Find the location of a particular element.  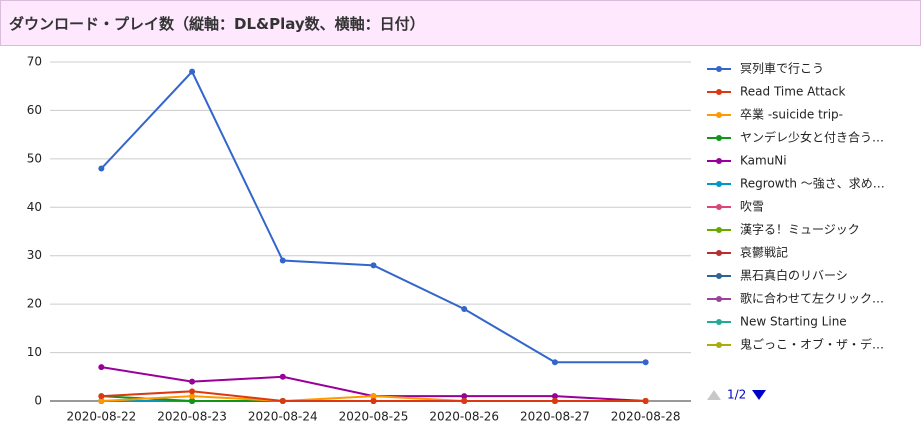

legend-label: 卒業 -suicide trip- is located at coordinates (791, 115).